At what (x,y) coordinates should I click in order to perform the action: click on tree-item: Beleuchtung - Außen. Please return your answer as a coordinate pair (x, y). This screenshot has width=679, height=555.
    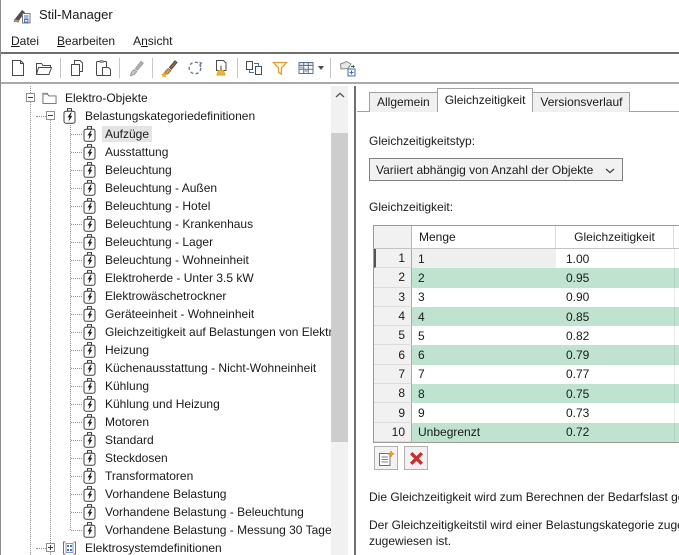
    Looking at the image, I should click on (166, 188).